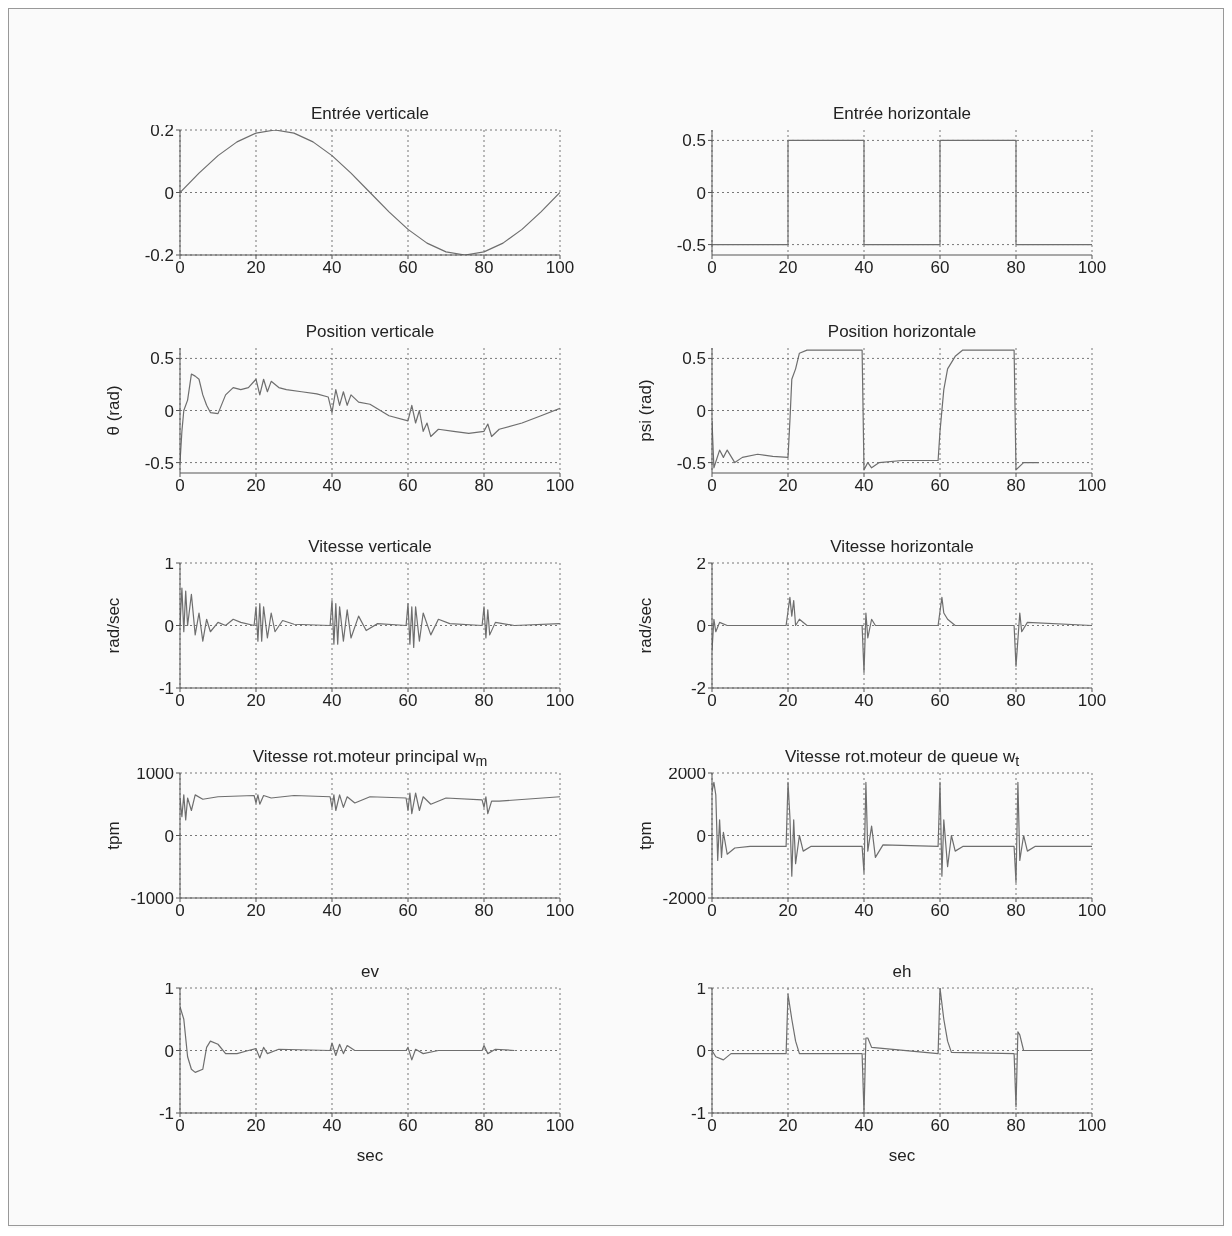 The height and width of the screenshot is (1236, 1232). I want to click on chart-title: Position horizontale, so click(902, 332).